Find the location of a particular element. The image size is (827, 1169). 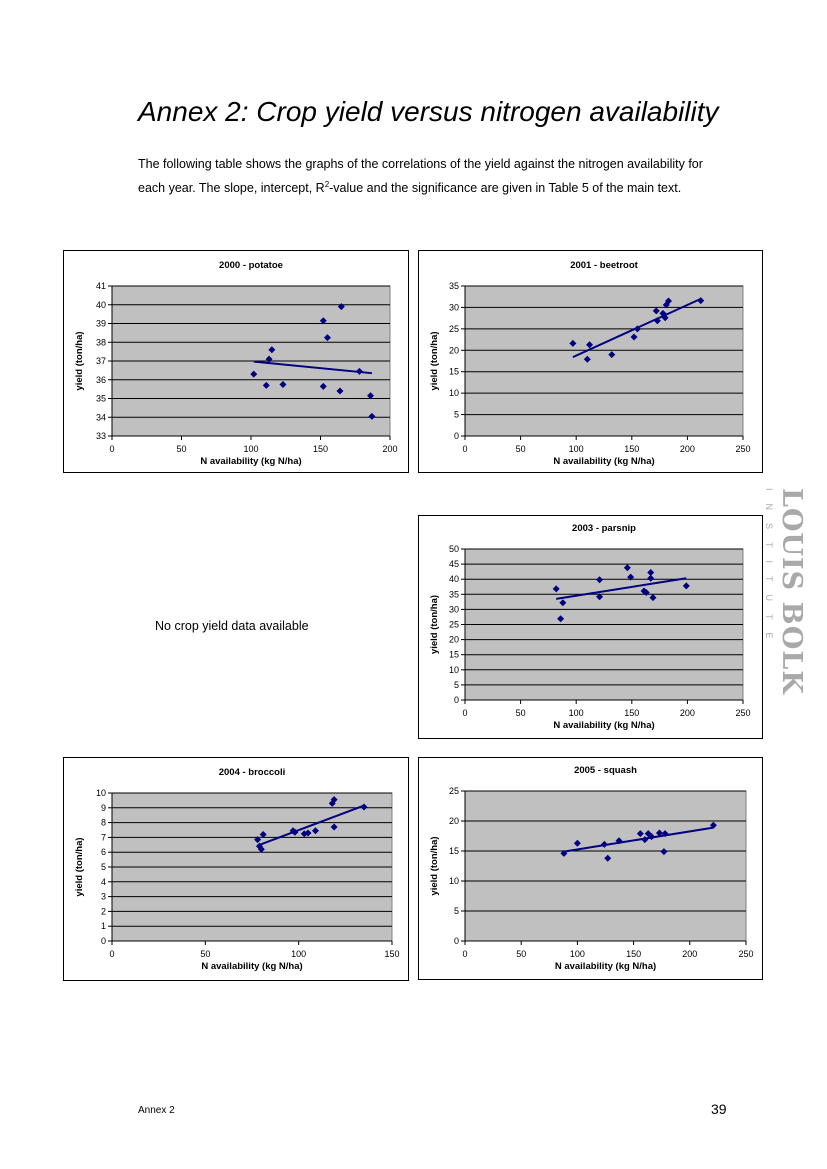

y-tick-label: 40 is located at coordinates (101, 305).